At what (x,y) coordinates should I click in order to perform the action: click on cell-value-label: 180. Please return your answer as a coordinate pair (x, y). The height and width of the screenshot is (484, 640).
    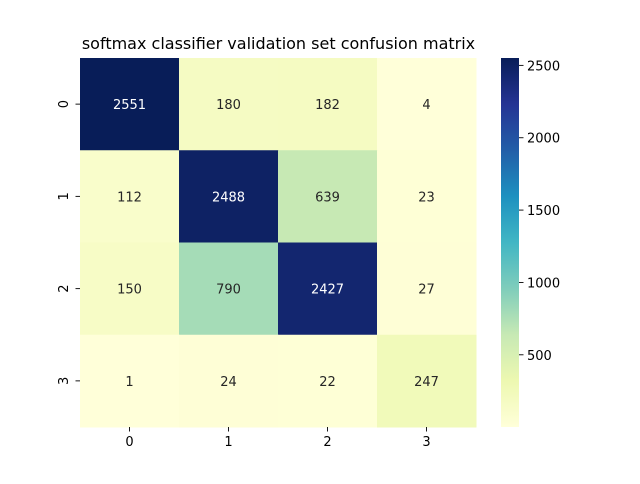
    Looking at the image, I should click on (228, 105).